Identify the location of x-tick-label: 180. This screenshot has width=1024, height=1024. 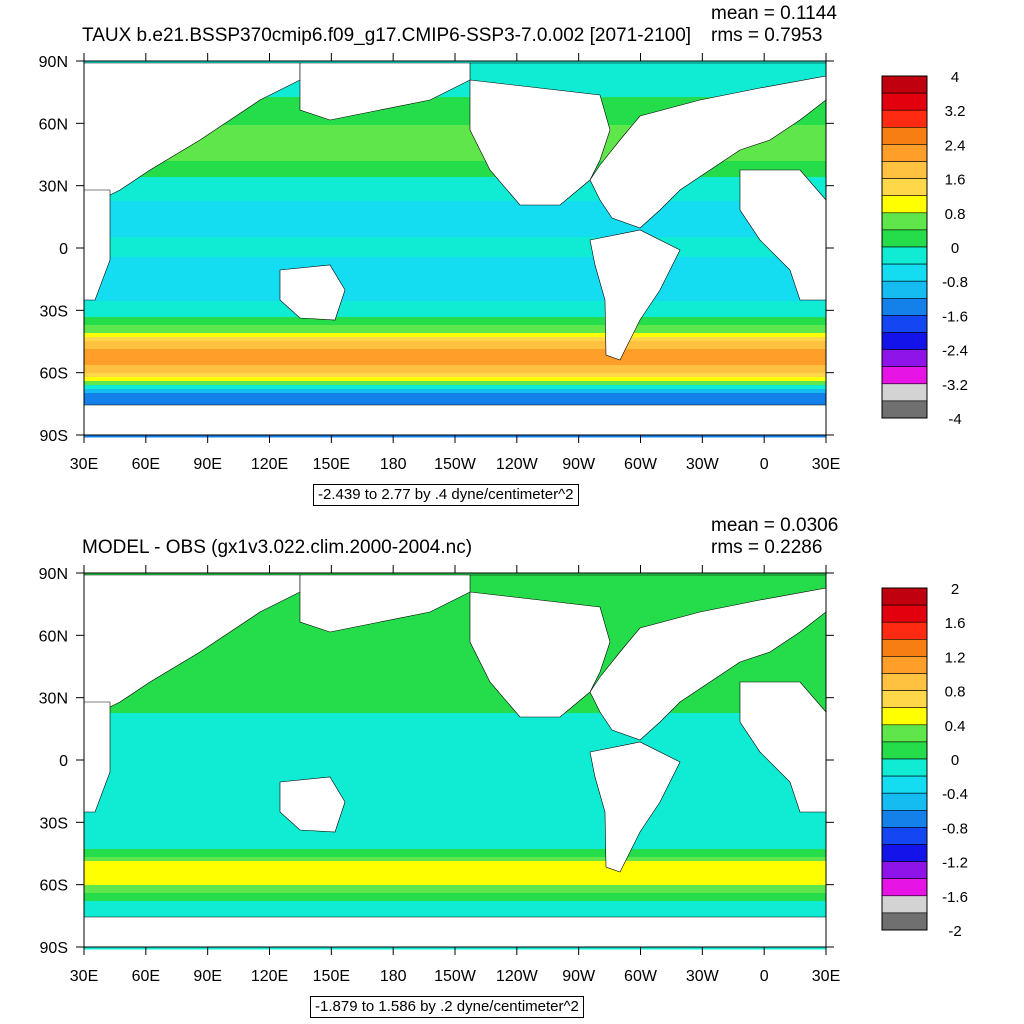
(393, 976).